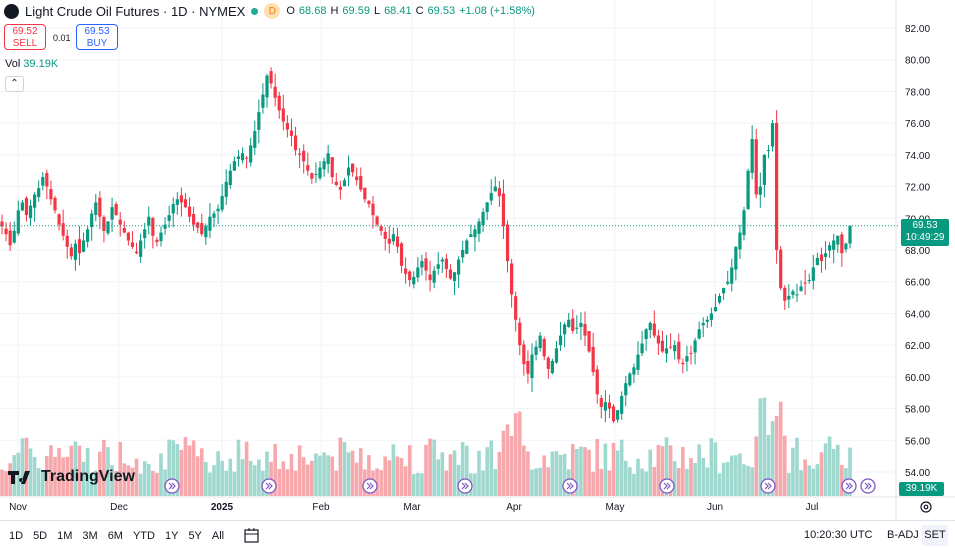  I want to click on session-toggle: SET, so click(935, 535).